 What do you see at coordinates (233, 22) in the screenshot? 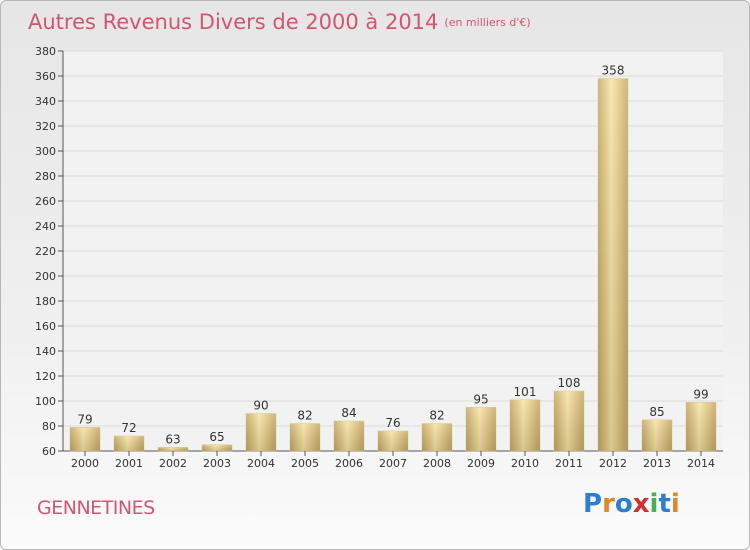
I see `chart-title-text: Autres Revenus Divers de 2000 à 2014` at bounding box center [233, 22].